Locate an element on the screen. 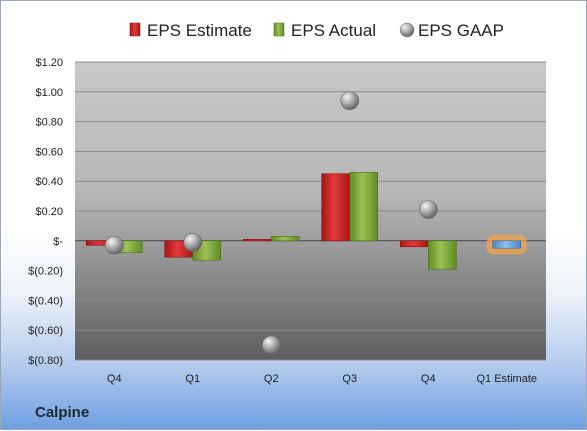 The height and width of the screenshot is (431, 587). forecast-bar is located at coordinates (507, 244).